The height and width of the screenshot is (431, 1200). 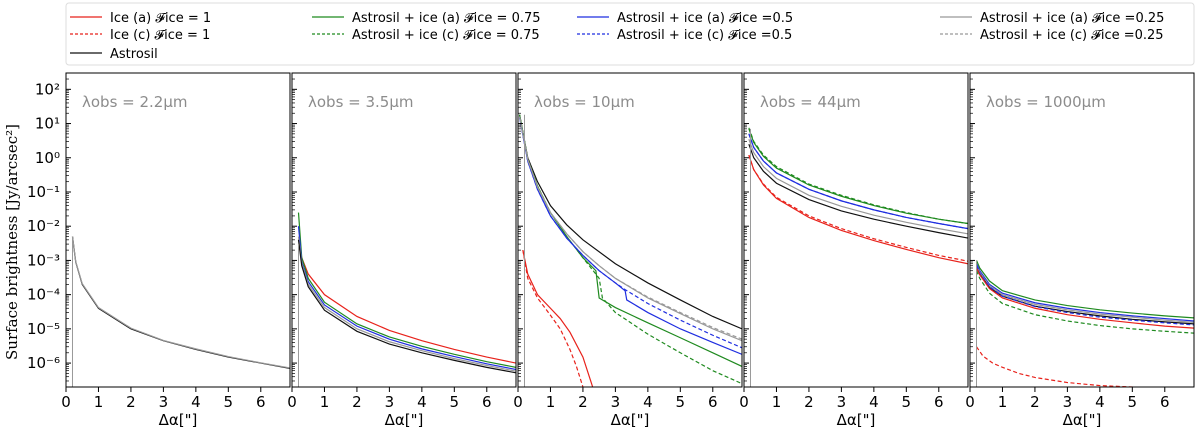 I want to click on legend-label: Astrosil, so click(x=134, y=54).